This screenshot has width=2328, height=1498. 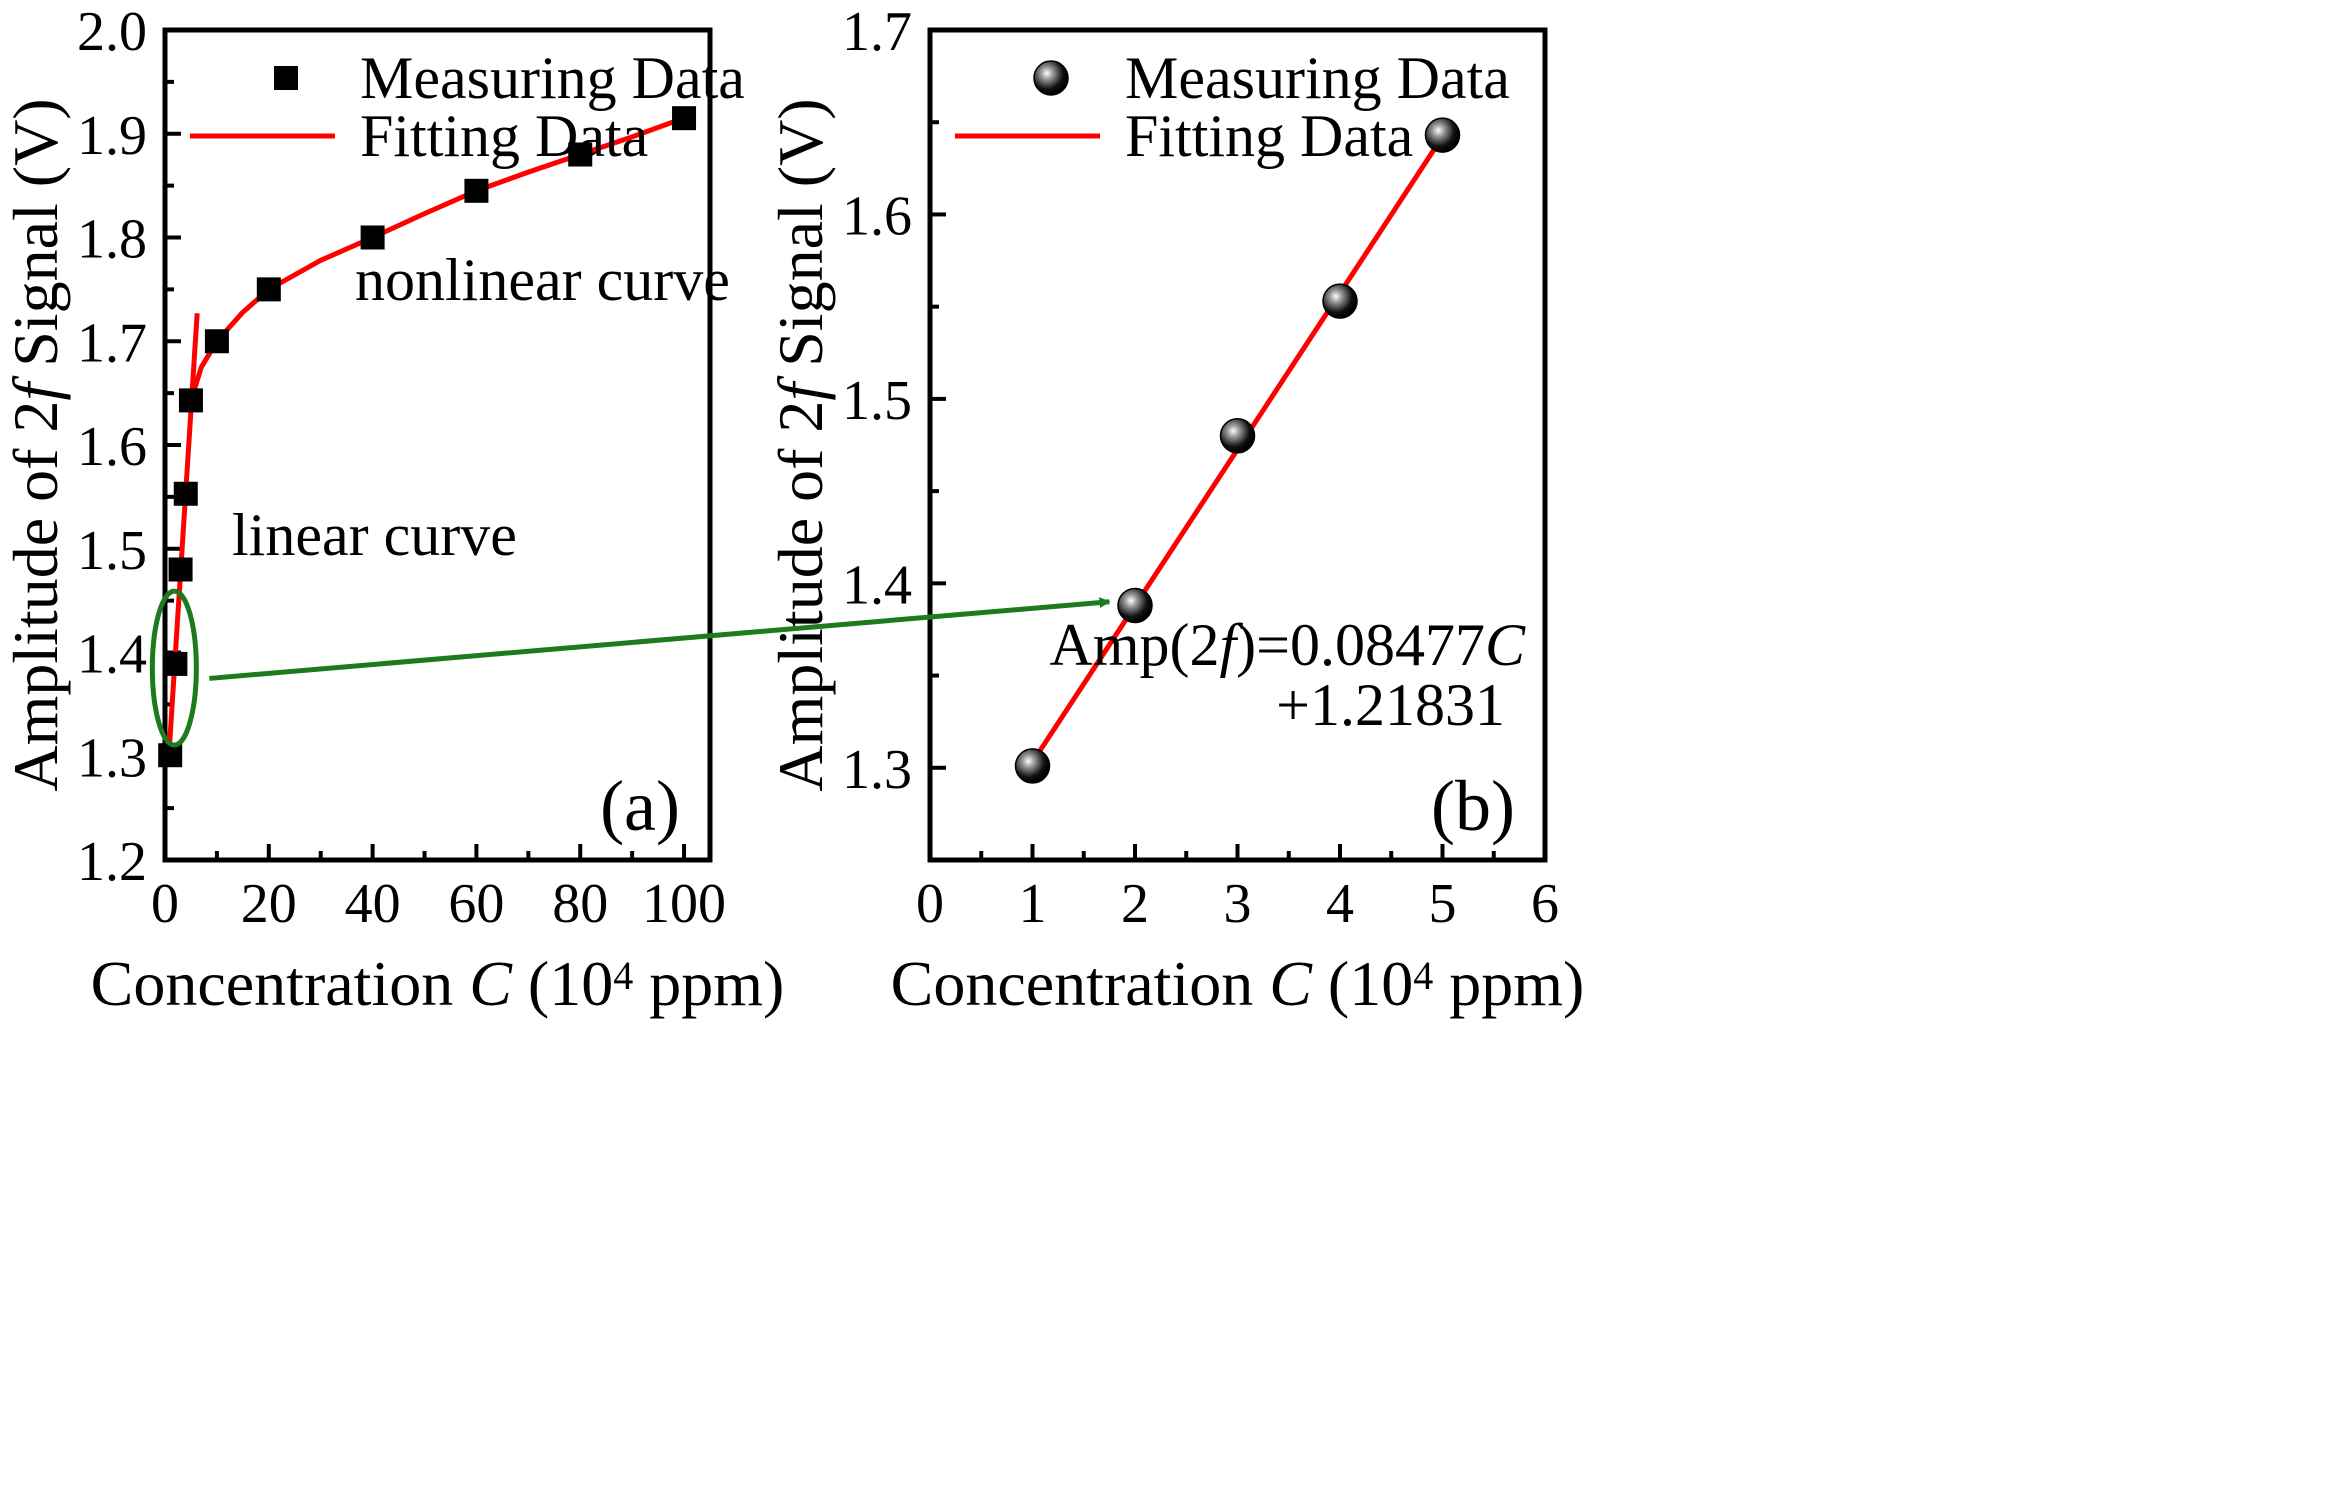 I want to click on highlight-arrow, so click(x=660, y=639).